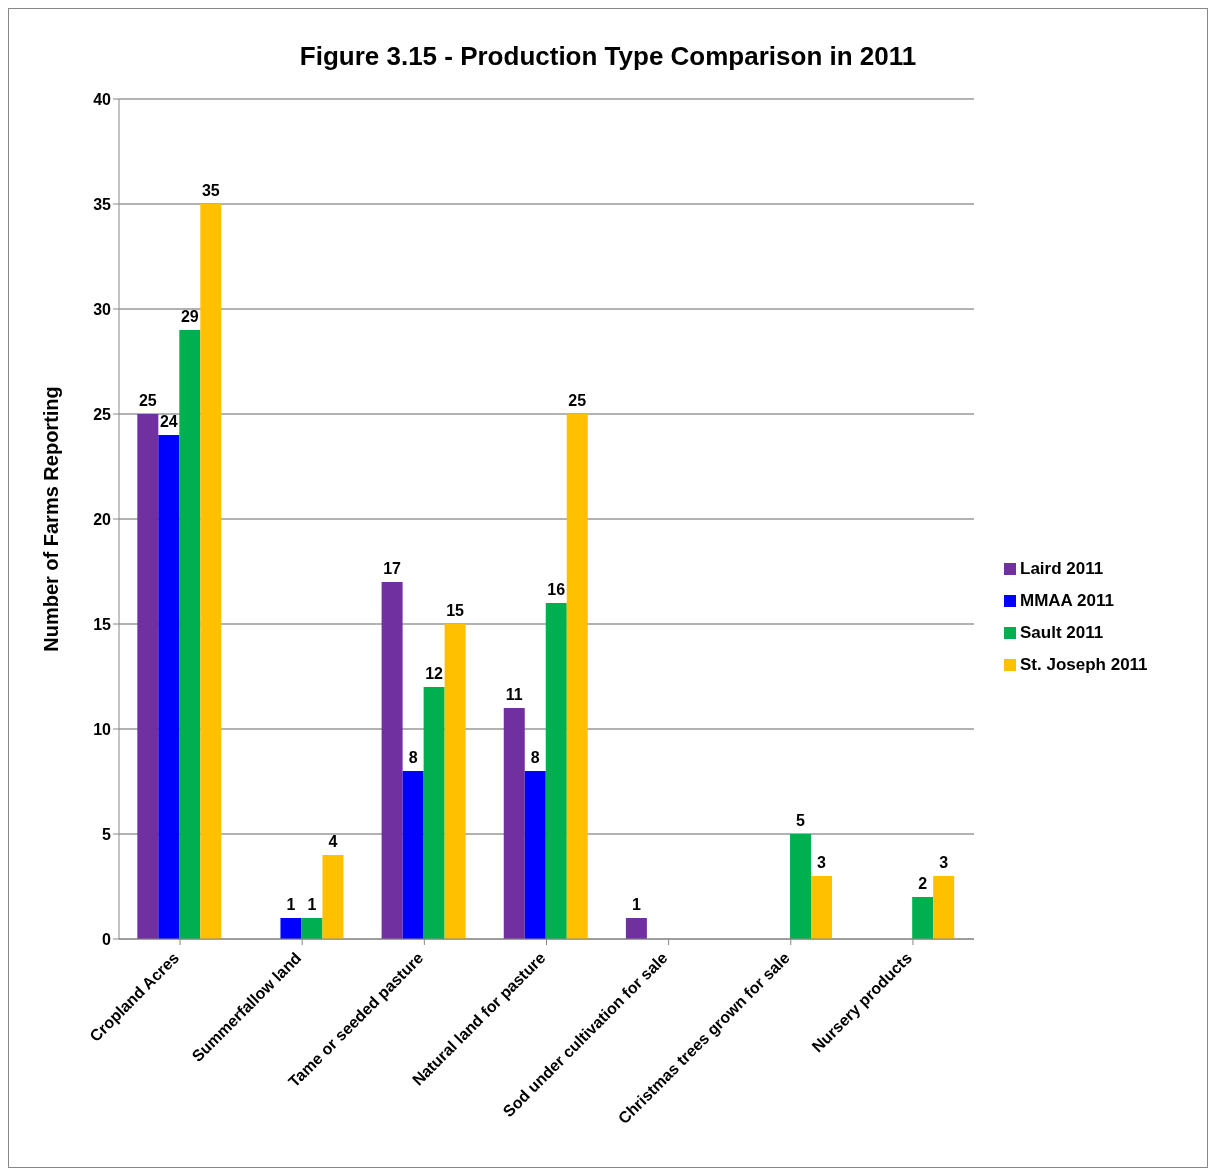  I want to click on y-tick-label: 20, so click(102, 519).